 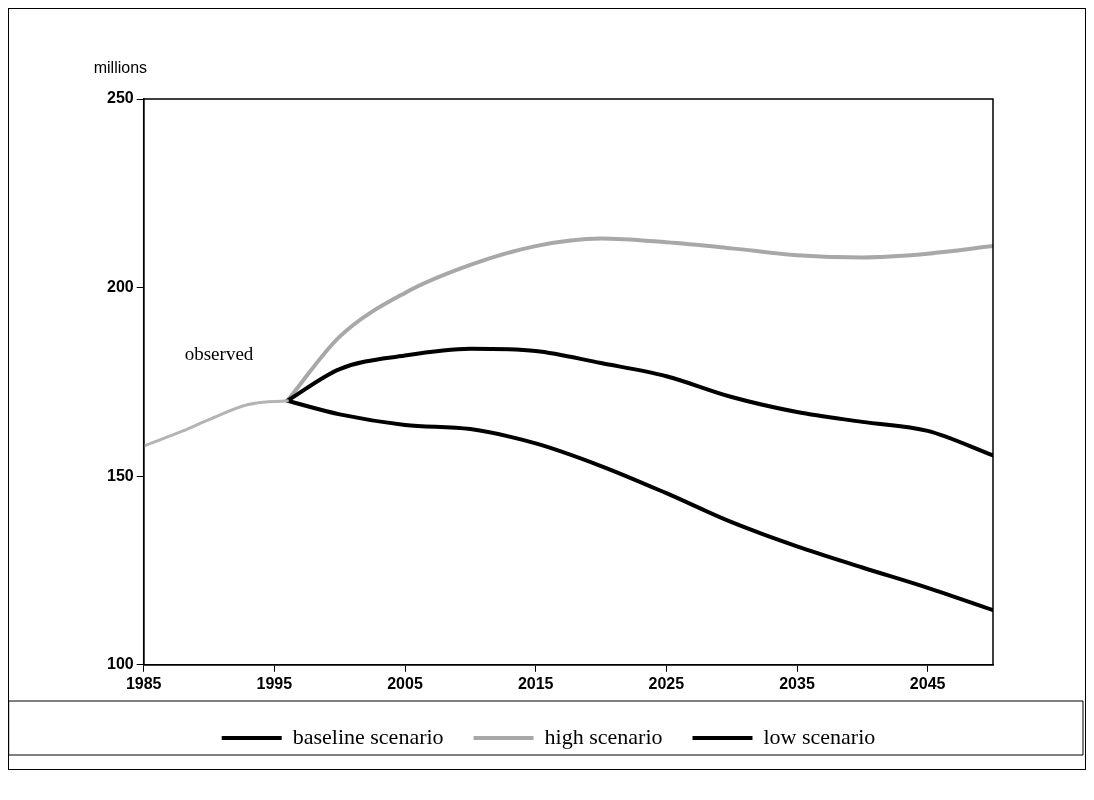 I want to click on y-axis-title: millions, so click(x=120, y=68).